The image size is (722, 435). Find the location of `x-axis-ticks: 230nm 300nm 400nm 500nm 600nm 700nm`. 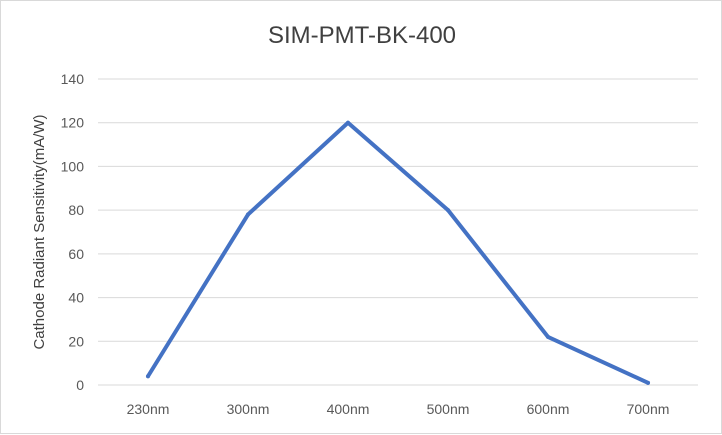

x-axis-ticks: 230nm 300nm 400nm 500nm 600nm 700nm is located at coordinates (398, 409).